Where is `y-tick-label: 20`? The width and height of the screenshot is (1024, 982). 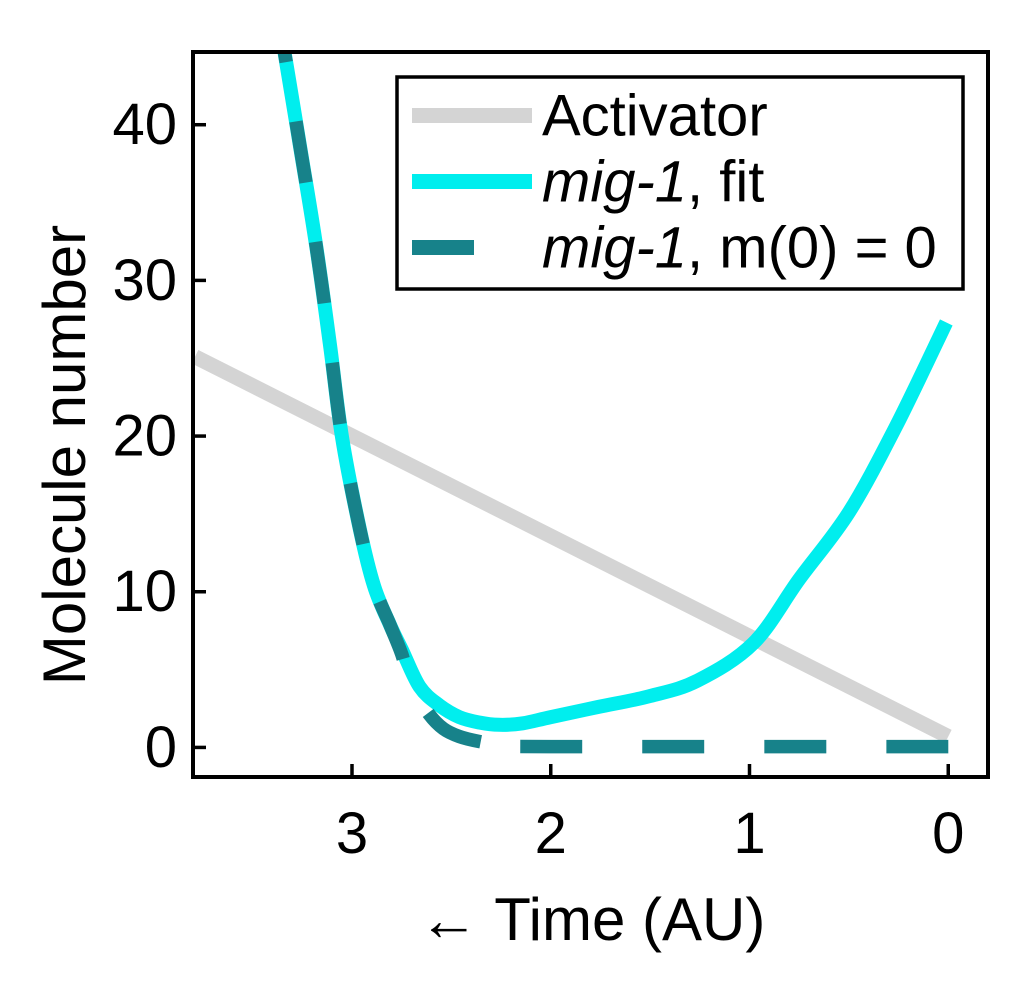 y-tick-label: 20 is located at coordinates (144, 436).